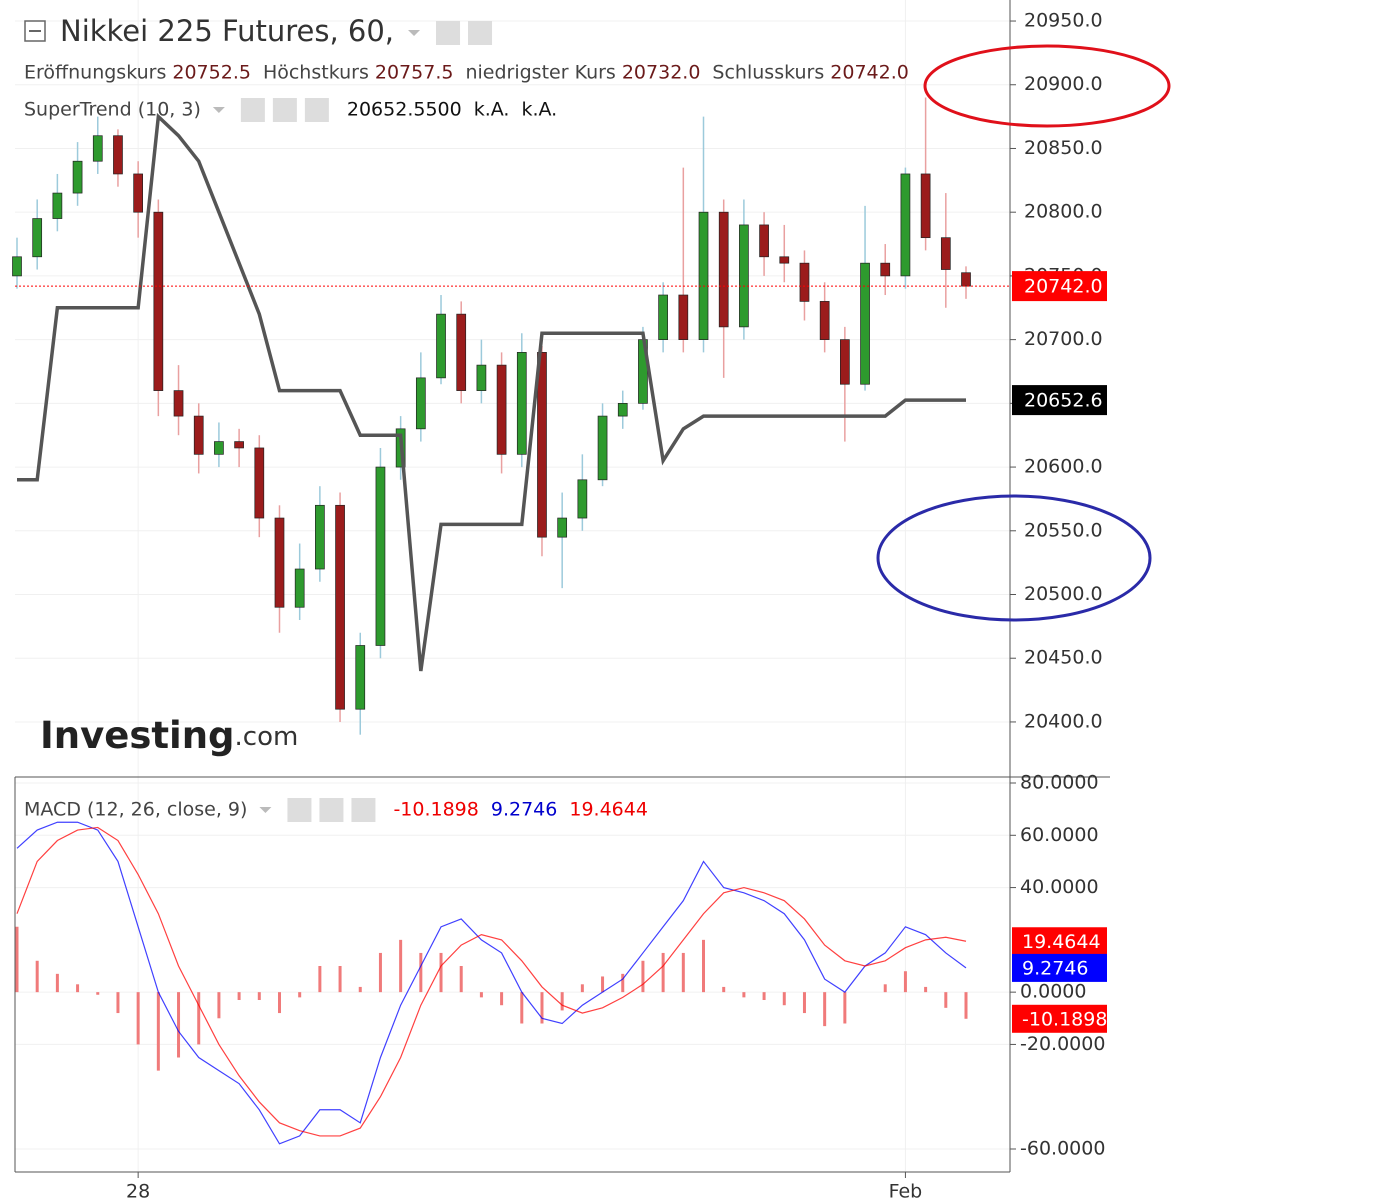  Describe the element at coordinates (1064, 1019) in the screenshot. I see `value-label: -10.1898` at that location.